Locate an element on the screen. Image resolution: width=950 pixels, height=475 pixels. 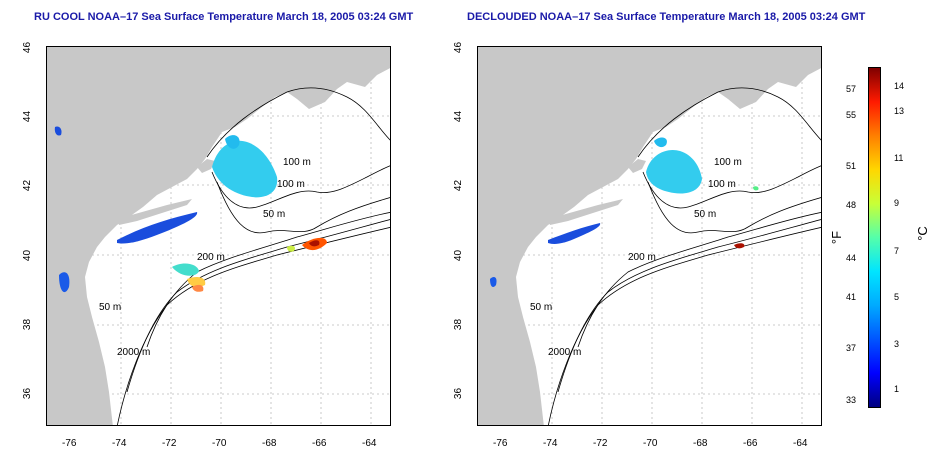
right-x-tick-66: -66 is located at coordinates (750, 443).